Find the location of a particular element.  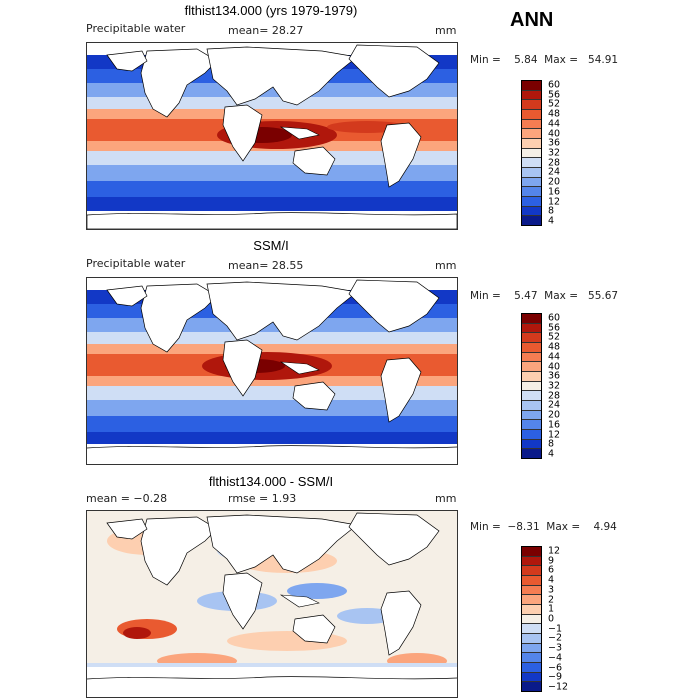

panel-2-variable: Precipitable water is located at coordinates (136, 263).